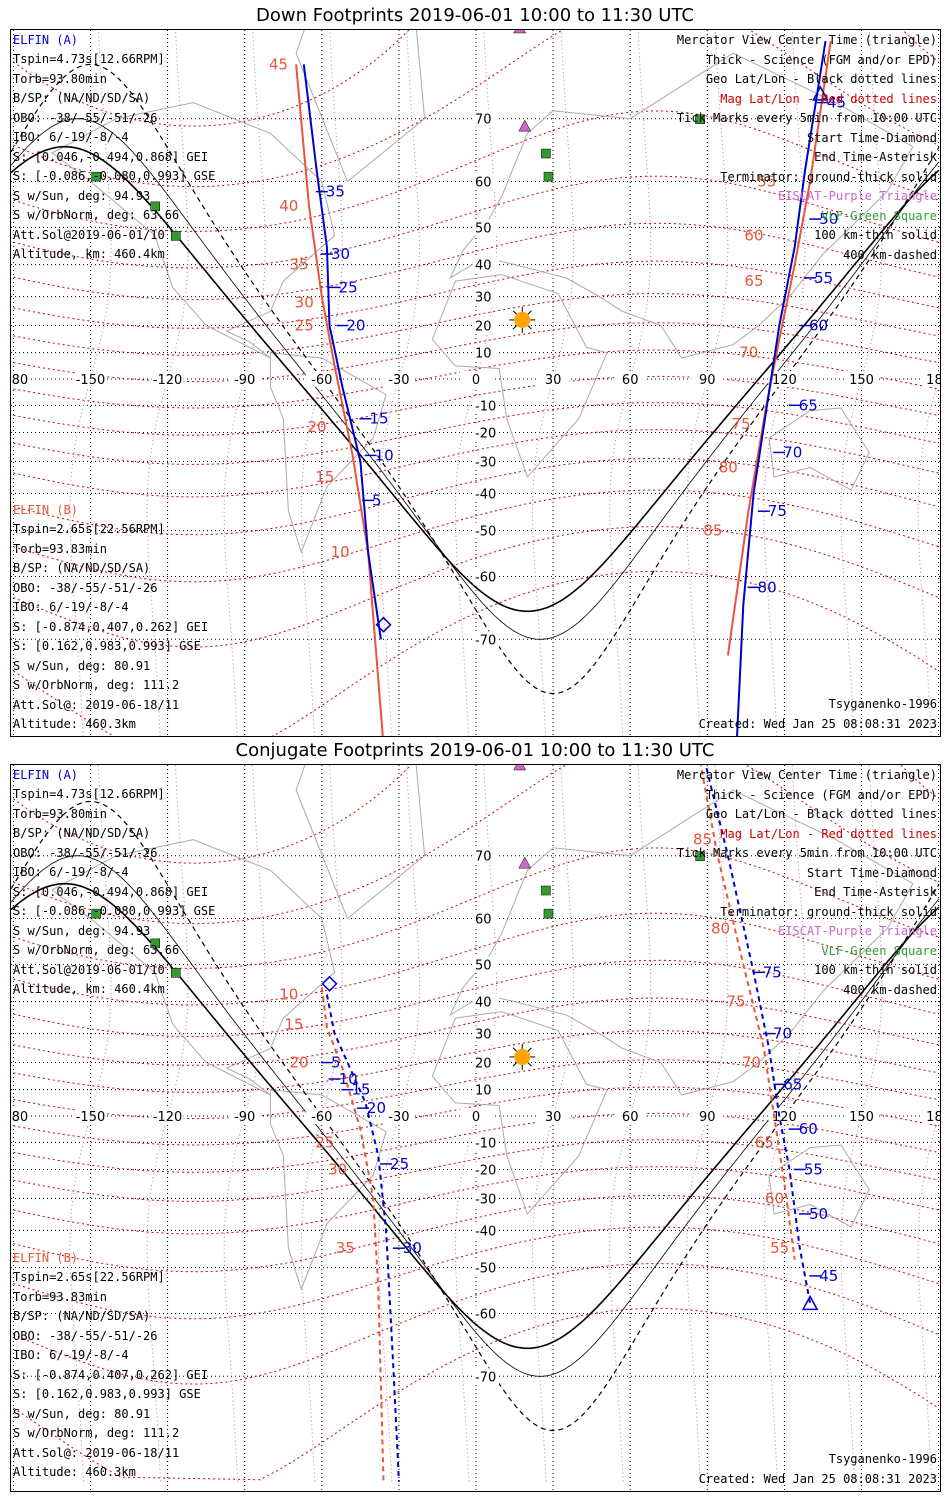  What do you see at coordinates (857, 931) in the screenshot?
I see `legend-item: EISCAT-Purple Triangle` at bounding box center [857, 931].